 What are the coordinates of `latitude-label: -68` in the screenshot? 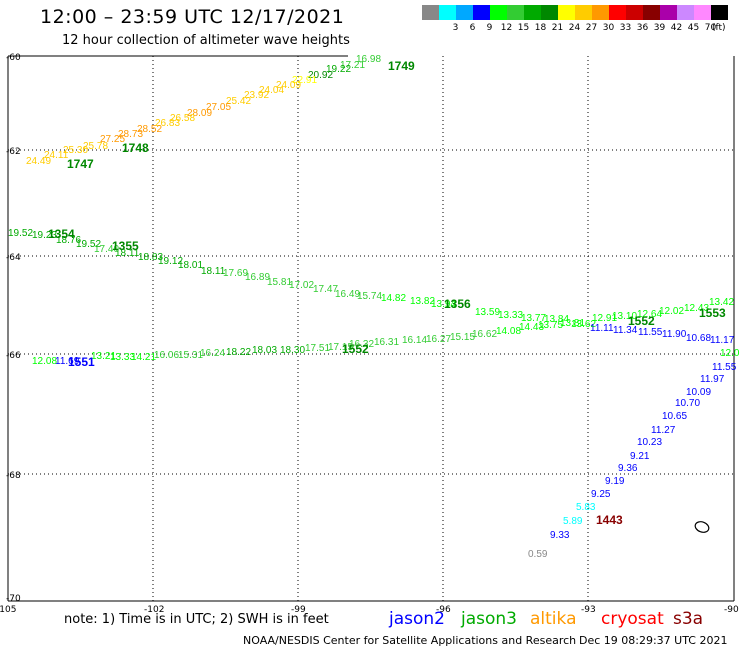 It's located at (13, 476).